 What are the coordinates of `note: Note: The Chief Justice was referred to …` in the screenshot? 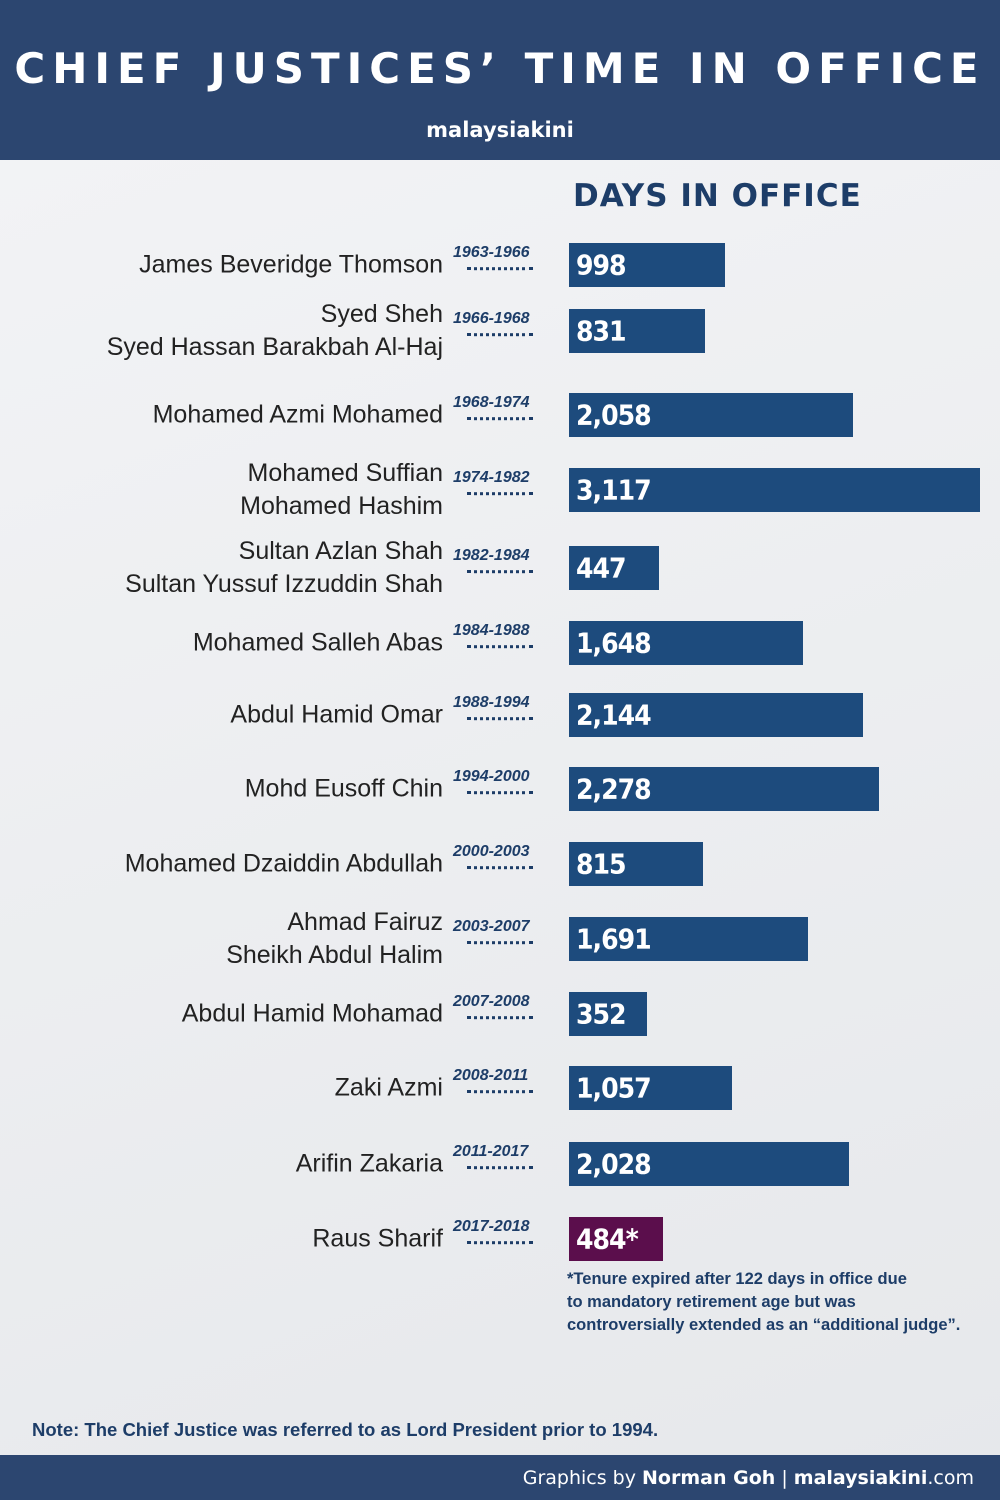 It's located at (345, 1429).